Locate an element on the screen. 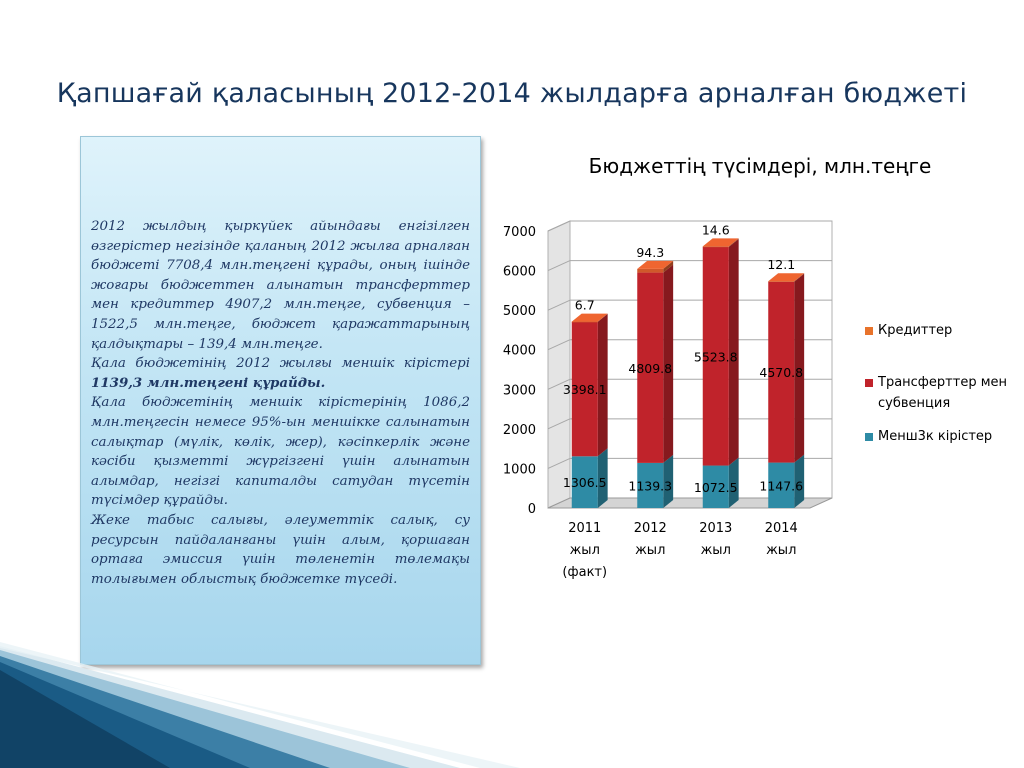  data-label: 6.7 is located at coordinates (585, 305).